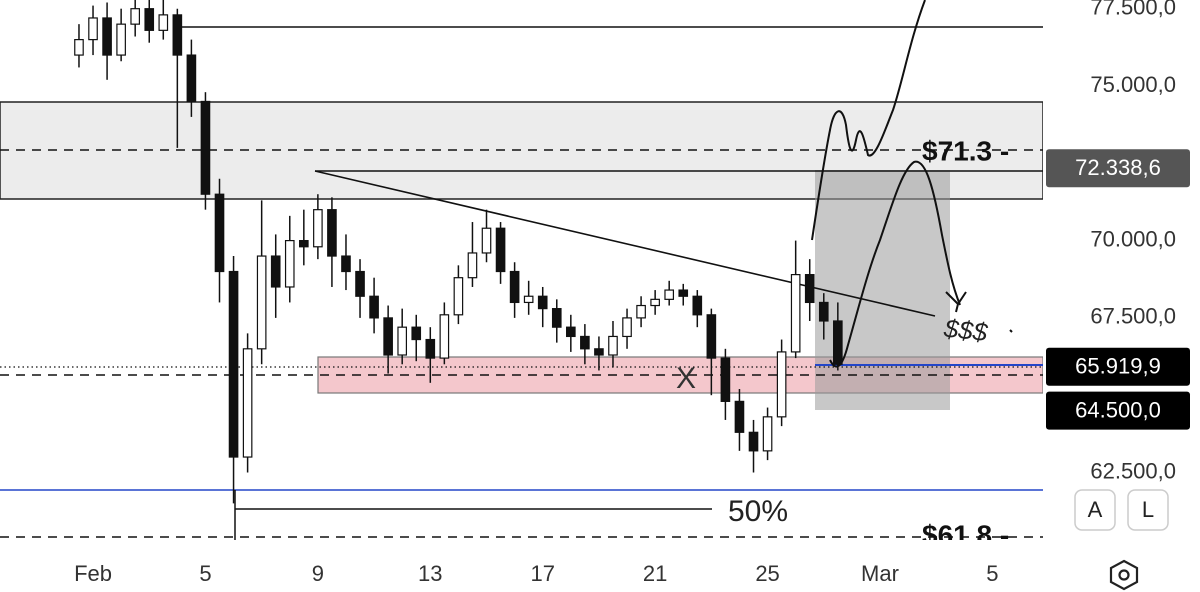 The width and height of the screenshot is (1200, 592). I want to click on x-tick-label: 9, so click(318, 573).